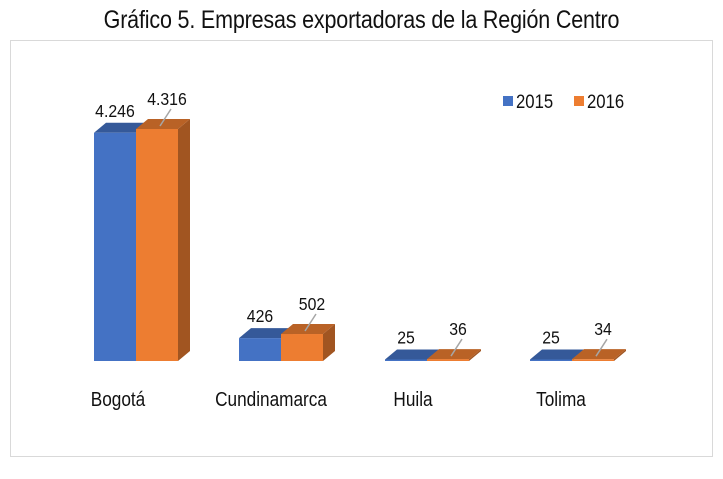 This screenshot has height=479, width=723. Describe the element at coordinates (557, 354) in the screenshot. I see `bar-top-2015-Tolima` at that location.